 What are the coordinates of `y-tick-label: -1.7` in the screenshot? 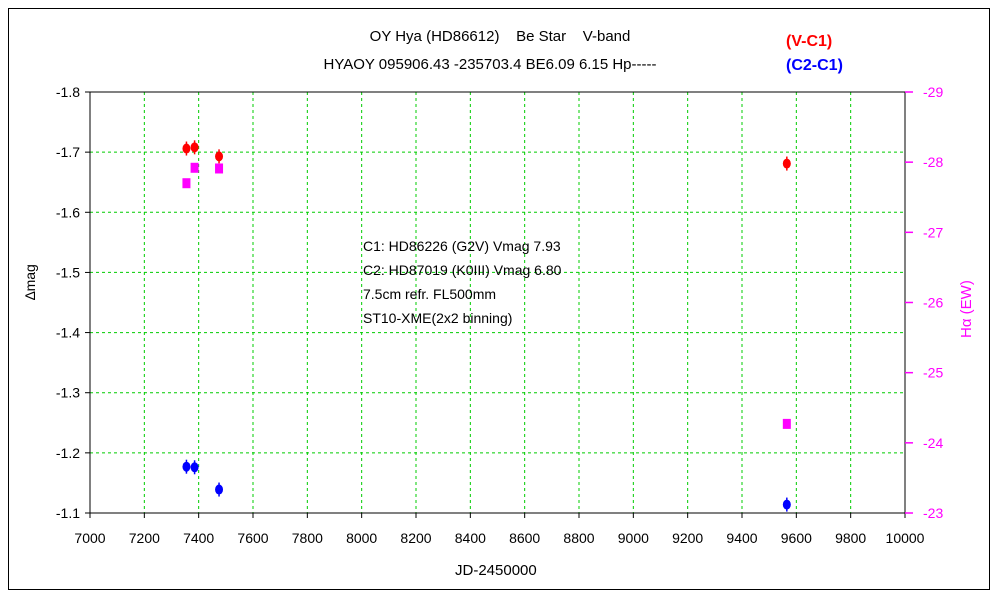 It's located at (68, 152).